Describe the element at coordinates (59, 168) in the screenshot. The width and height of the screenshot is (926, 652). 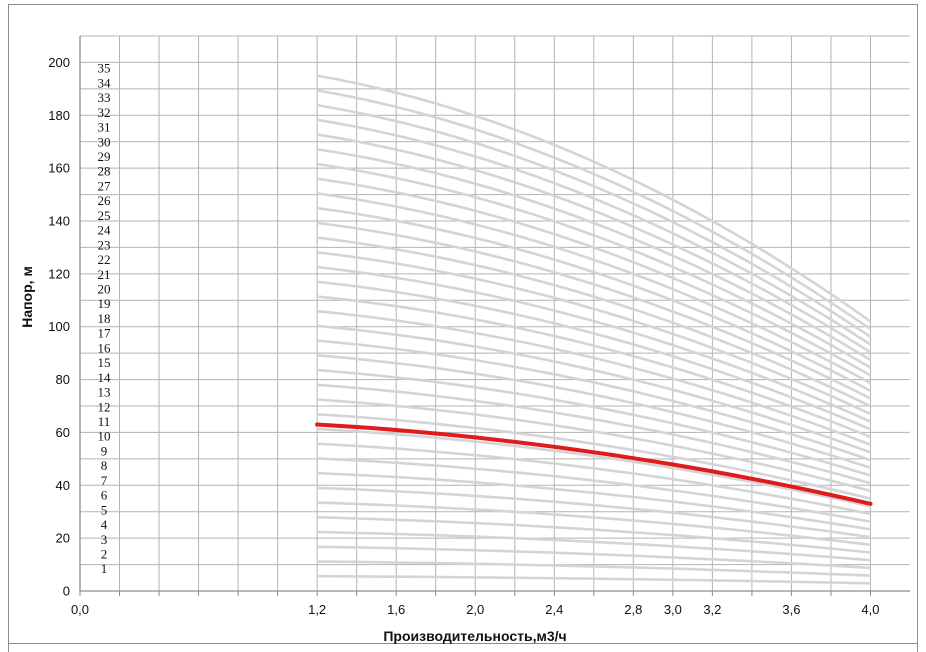
I see `y-tick-label: 160` at that location.